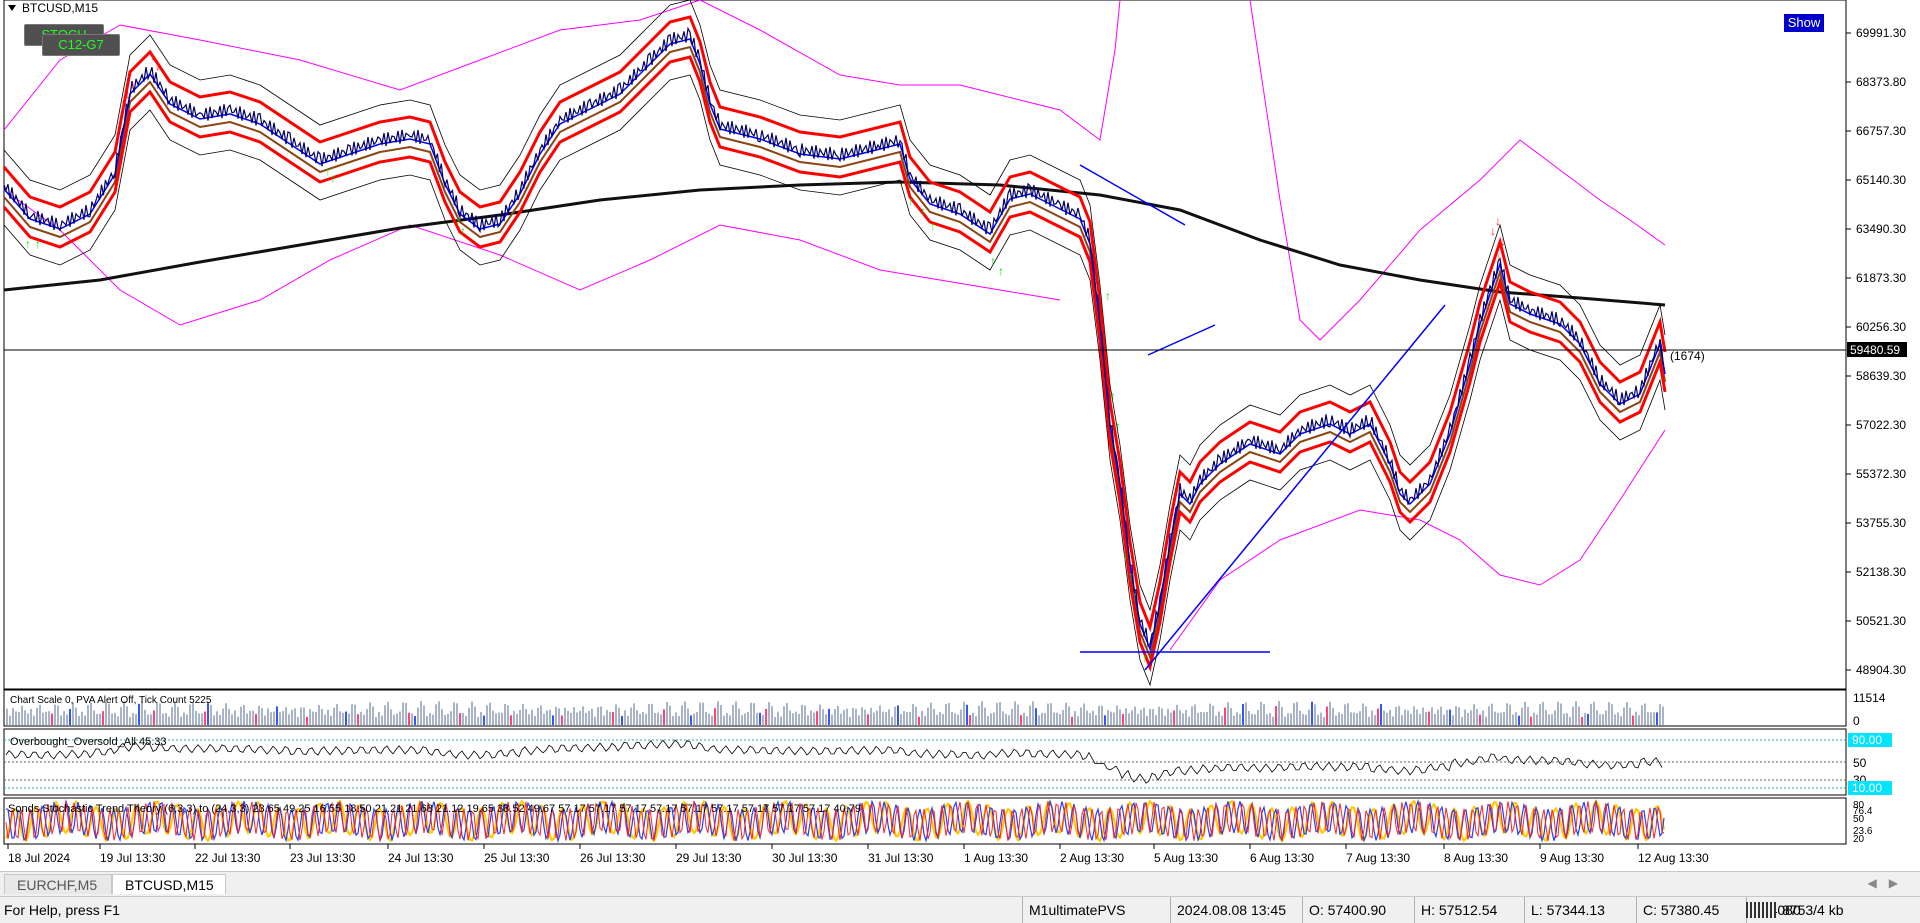 Image resolution: width=1920 pixels, height=923 pixels. I want to click on show-button: Show, so click(1804, 23).